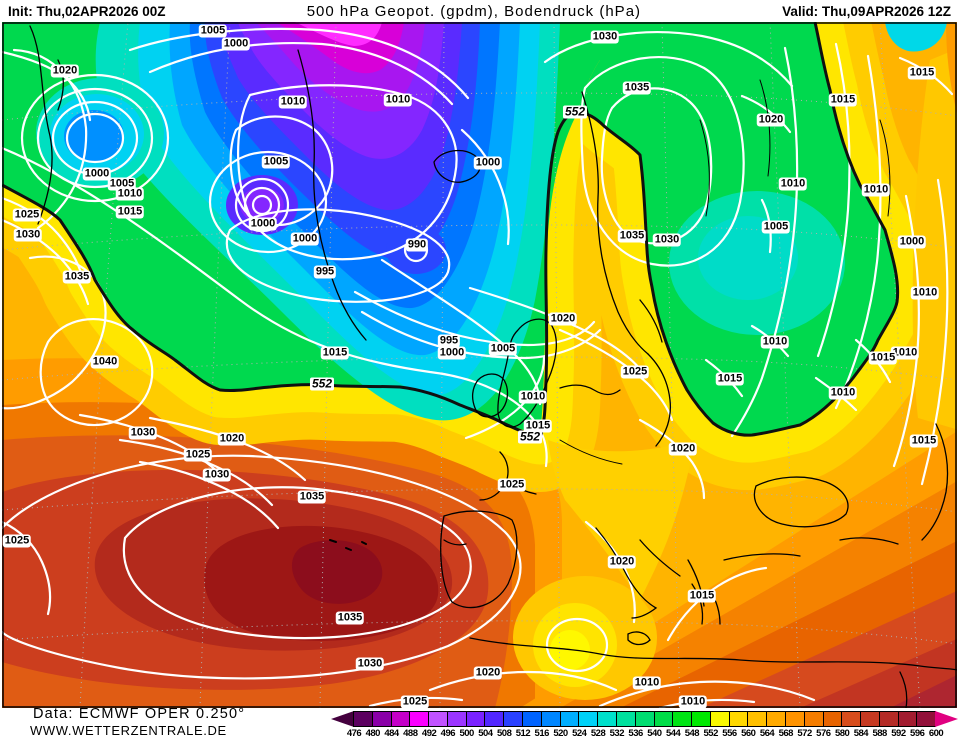 Image resolution: width=959 pixels, height=741 pixels. Describe the element at coordinates (410, 733) in the screenshot. I see `scale-tick: 488` at that location.